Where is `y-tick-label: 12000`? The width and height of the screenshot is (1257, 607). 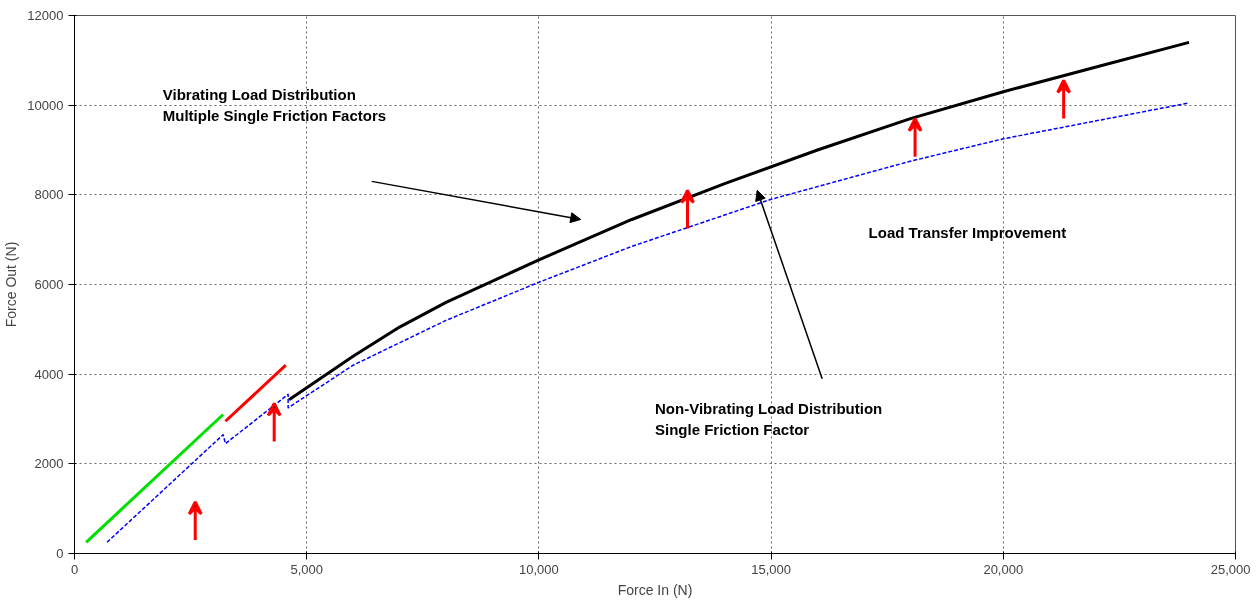
y-tick-label: 12000 is located at coordinates (45, 15).